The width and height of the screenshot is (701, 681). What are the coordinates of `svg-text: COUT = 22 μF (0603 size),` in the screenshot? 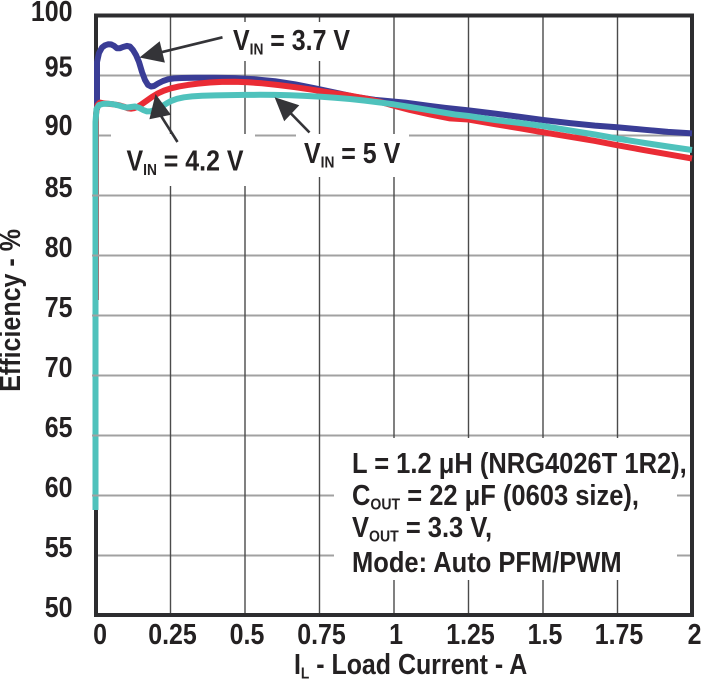 It's located at (495, 495).